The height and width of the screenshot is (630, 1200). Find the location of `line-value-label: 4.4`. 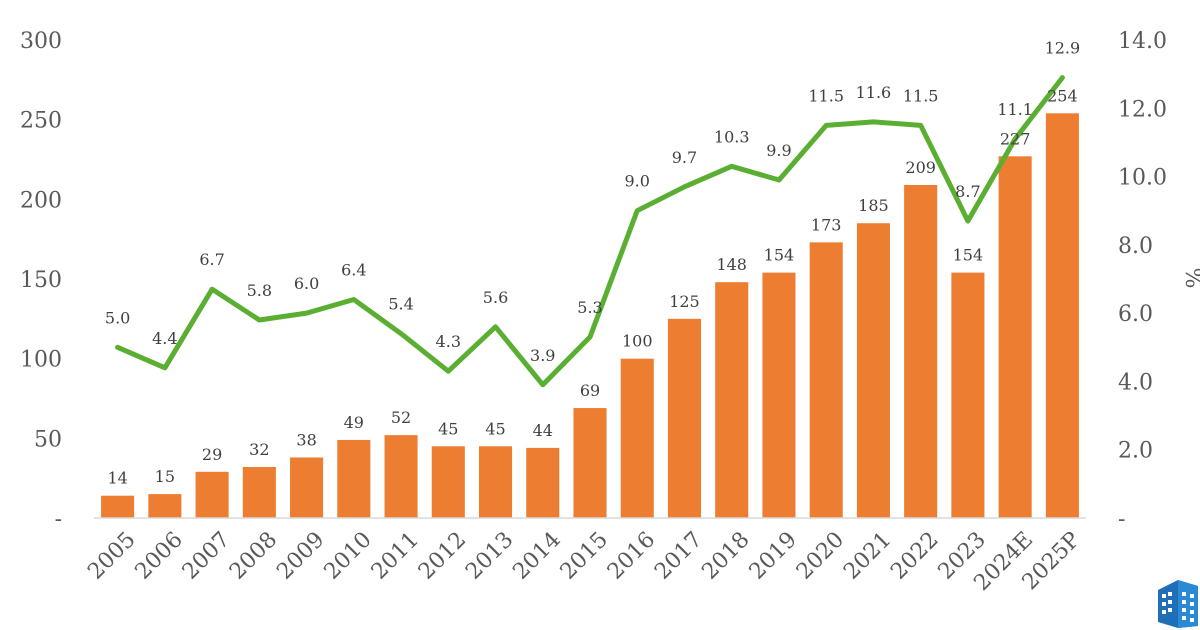

line-value-label: 4.4 is located at coordinates (164, 338).